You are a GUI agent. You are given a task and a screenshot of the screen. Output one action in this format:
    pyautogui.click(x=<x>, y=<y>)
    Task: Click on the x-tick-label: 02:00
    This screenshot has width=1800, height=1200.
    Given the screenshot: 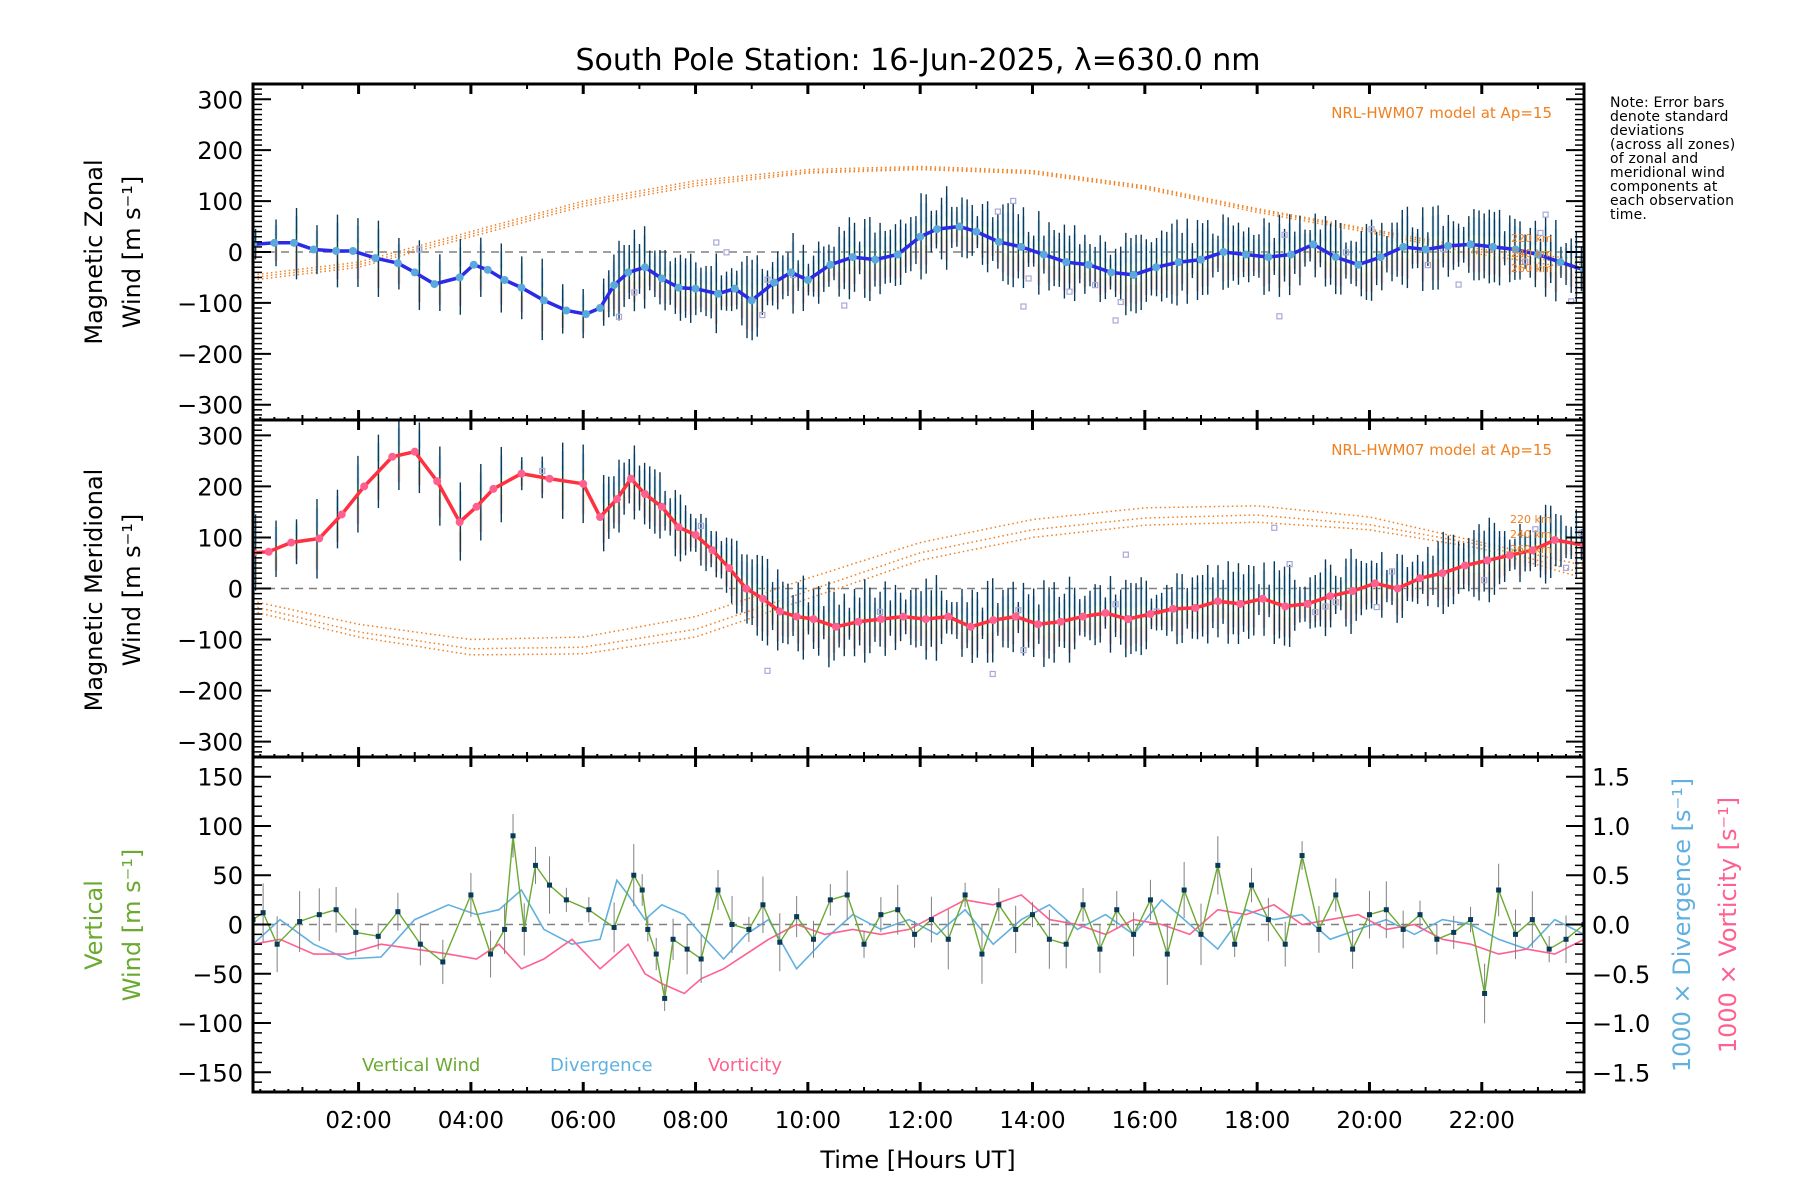 What is the action you would take?
    pyautogui.click(x=358, y=1121)
    